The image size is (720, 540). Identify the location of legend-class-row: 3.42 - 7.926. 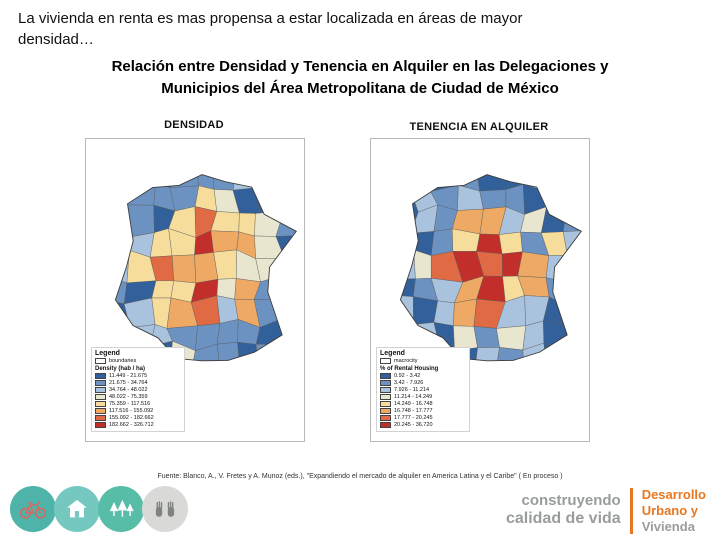
(423, 383).